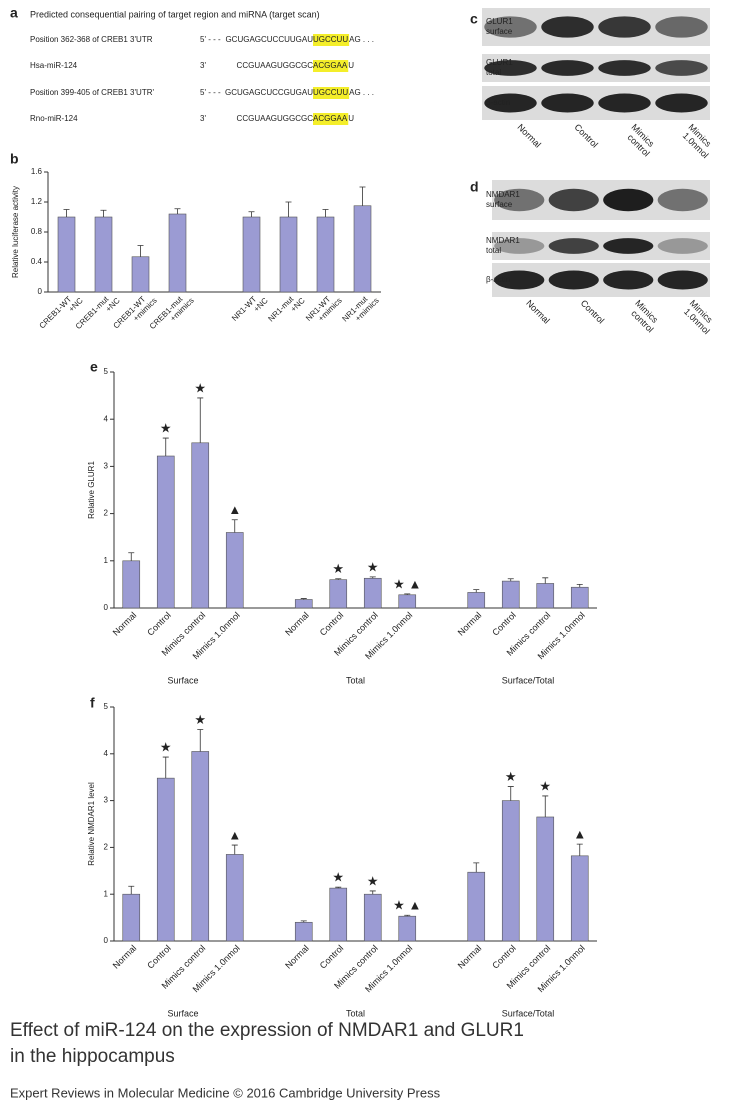 This screenshot has width=733, height=1110. I want to click on y-tick-label: 1.2, so click(37, 201).